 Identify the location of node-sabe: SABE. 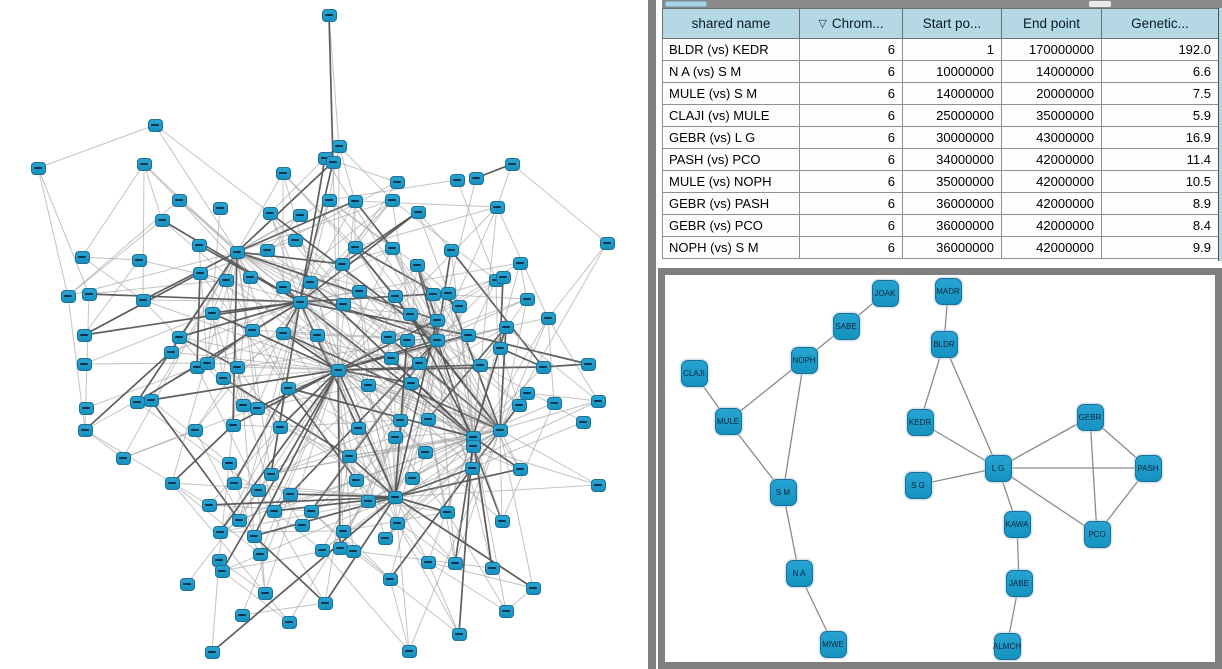
(846, 326).